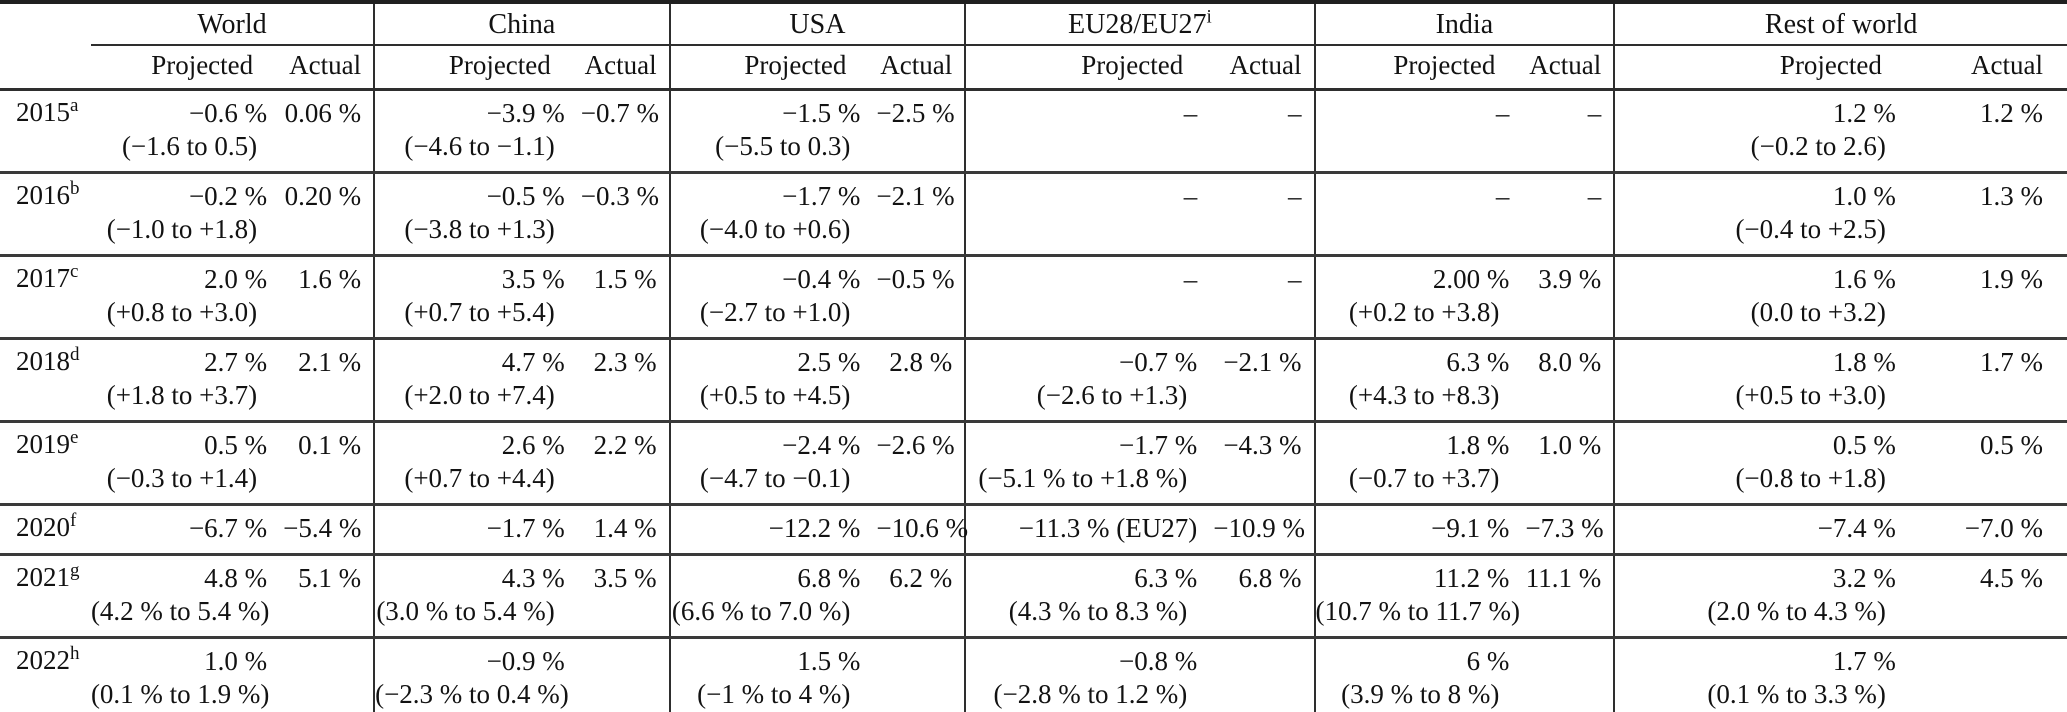 The image size is (2067, 712). Describe the element at coordinates (619, 113) in the screenshot. I see `actual-value: −0.7 %` at that location.